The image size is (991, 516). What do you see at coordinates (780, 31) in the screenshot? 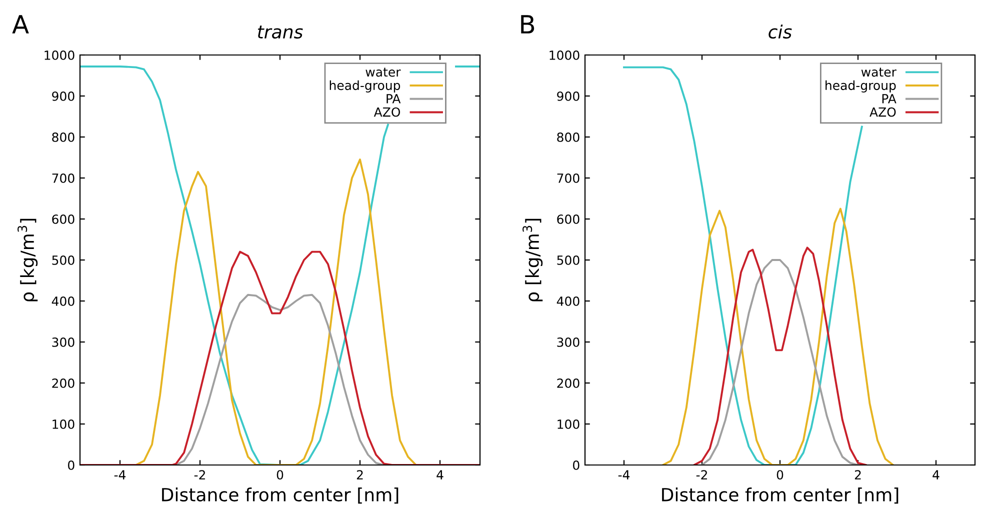
I see `chart-title: cis` at bounding box center [780, 31].